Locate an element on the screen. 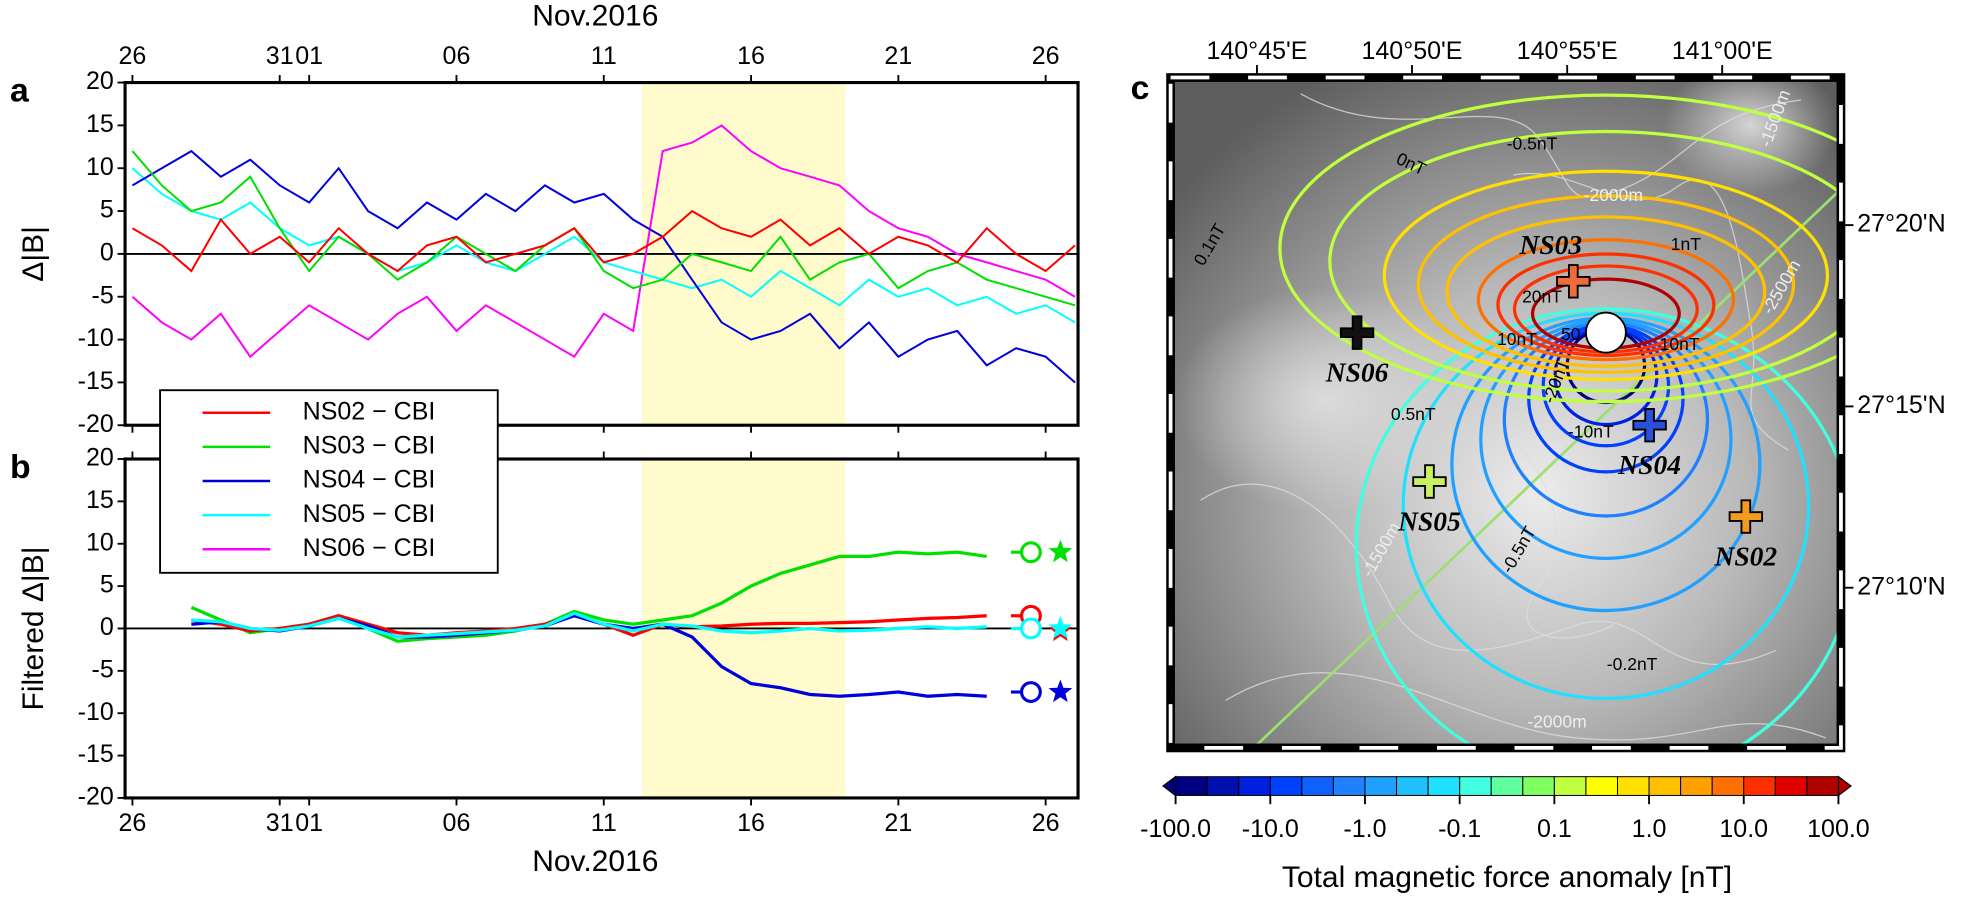  contour-label: 1nT is located at coordinates (1686, 244).